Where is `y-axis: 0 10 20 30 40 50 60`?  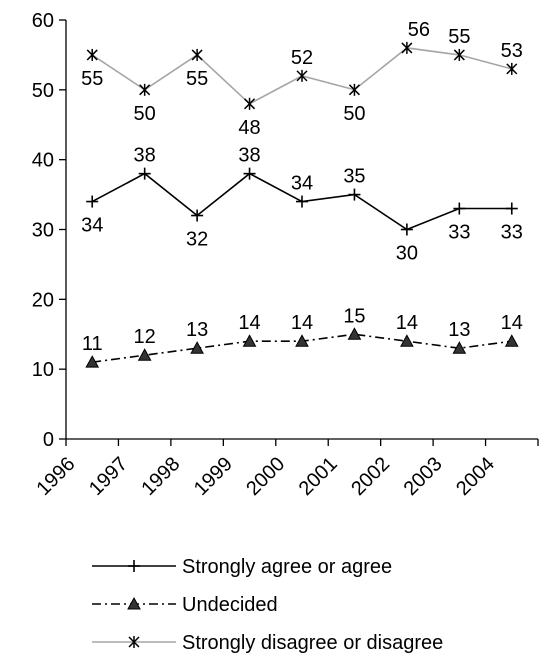 y-axis: 0 10 20 30 40 50 60 is located at coordinates (49, 230).